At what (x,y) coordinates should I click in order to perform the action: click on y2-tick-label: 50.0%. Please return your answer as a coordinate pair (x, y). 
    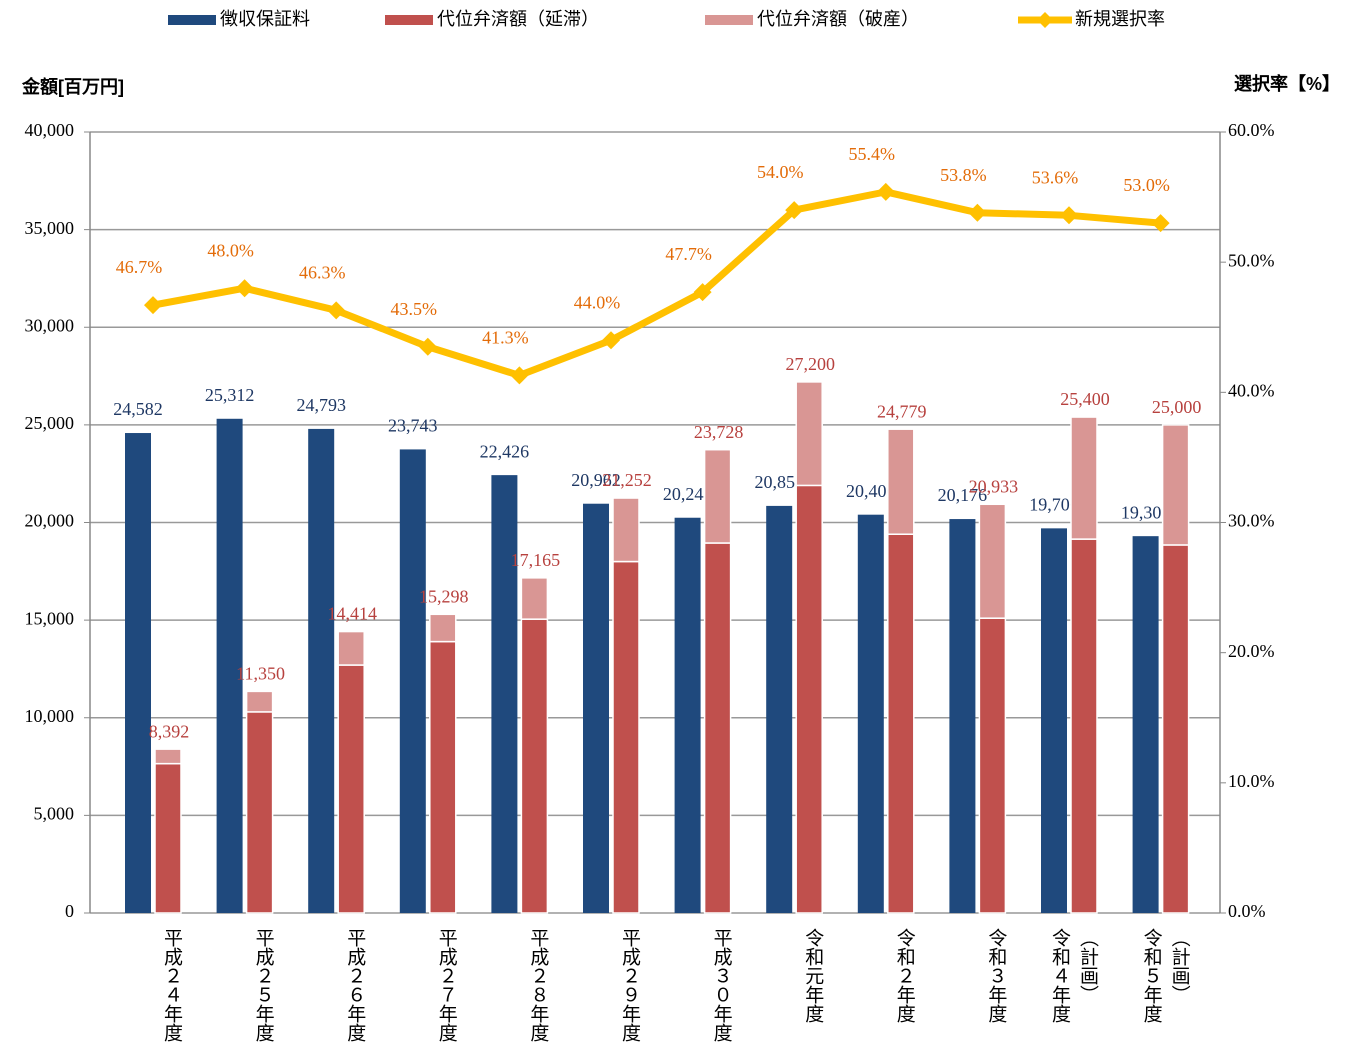
    Looking at the image, I should click on (1251, 260).